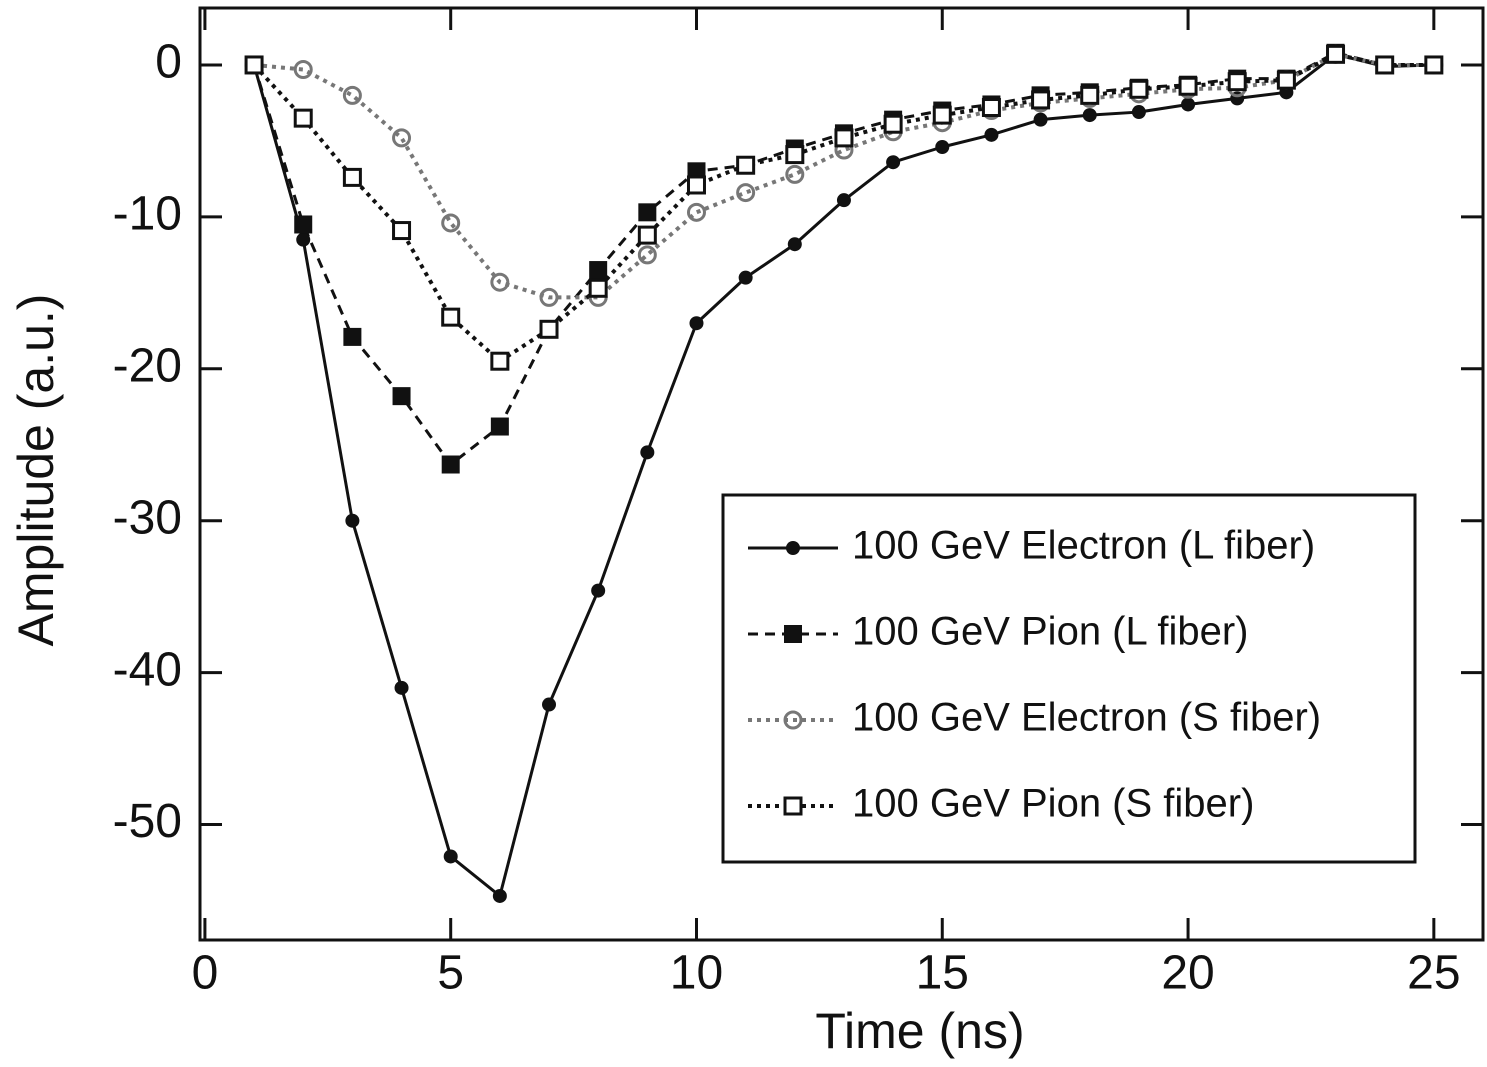 The image size is (1487, 1067). Describe the element at coordinates (1433, 973) in the screenshot. I see `x-tick-label: 25` at that location.